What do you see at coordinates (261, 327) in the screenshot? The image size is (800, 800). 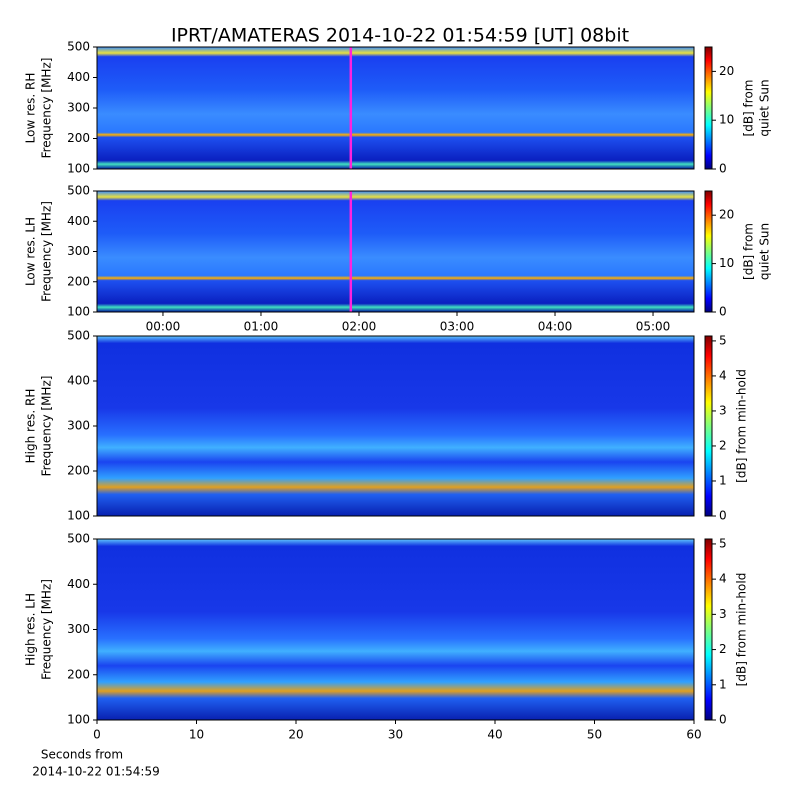 I see `x-tick-label: 01:00` at bounding box center [261, 327].